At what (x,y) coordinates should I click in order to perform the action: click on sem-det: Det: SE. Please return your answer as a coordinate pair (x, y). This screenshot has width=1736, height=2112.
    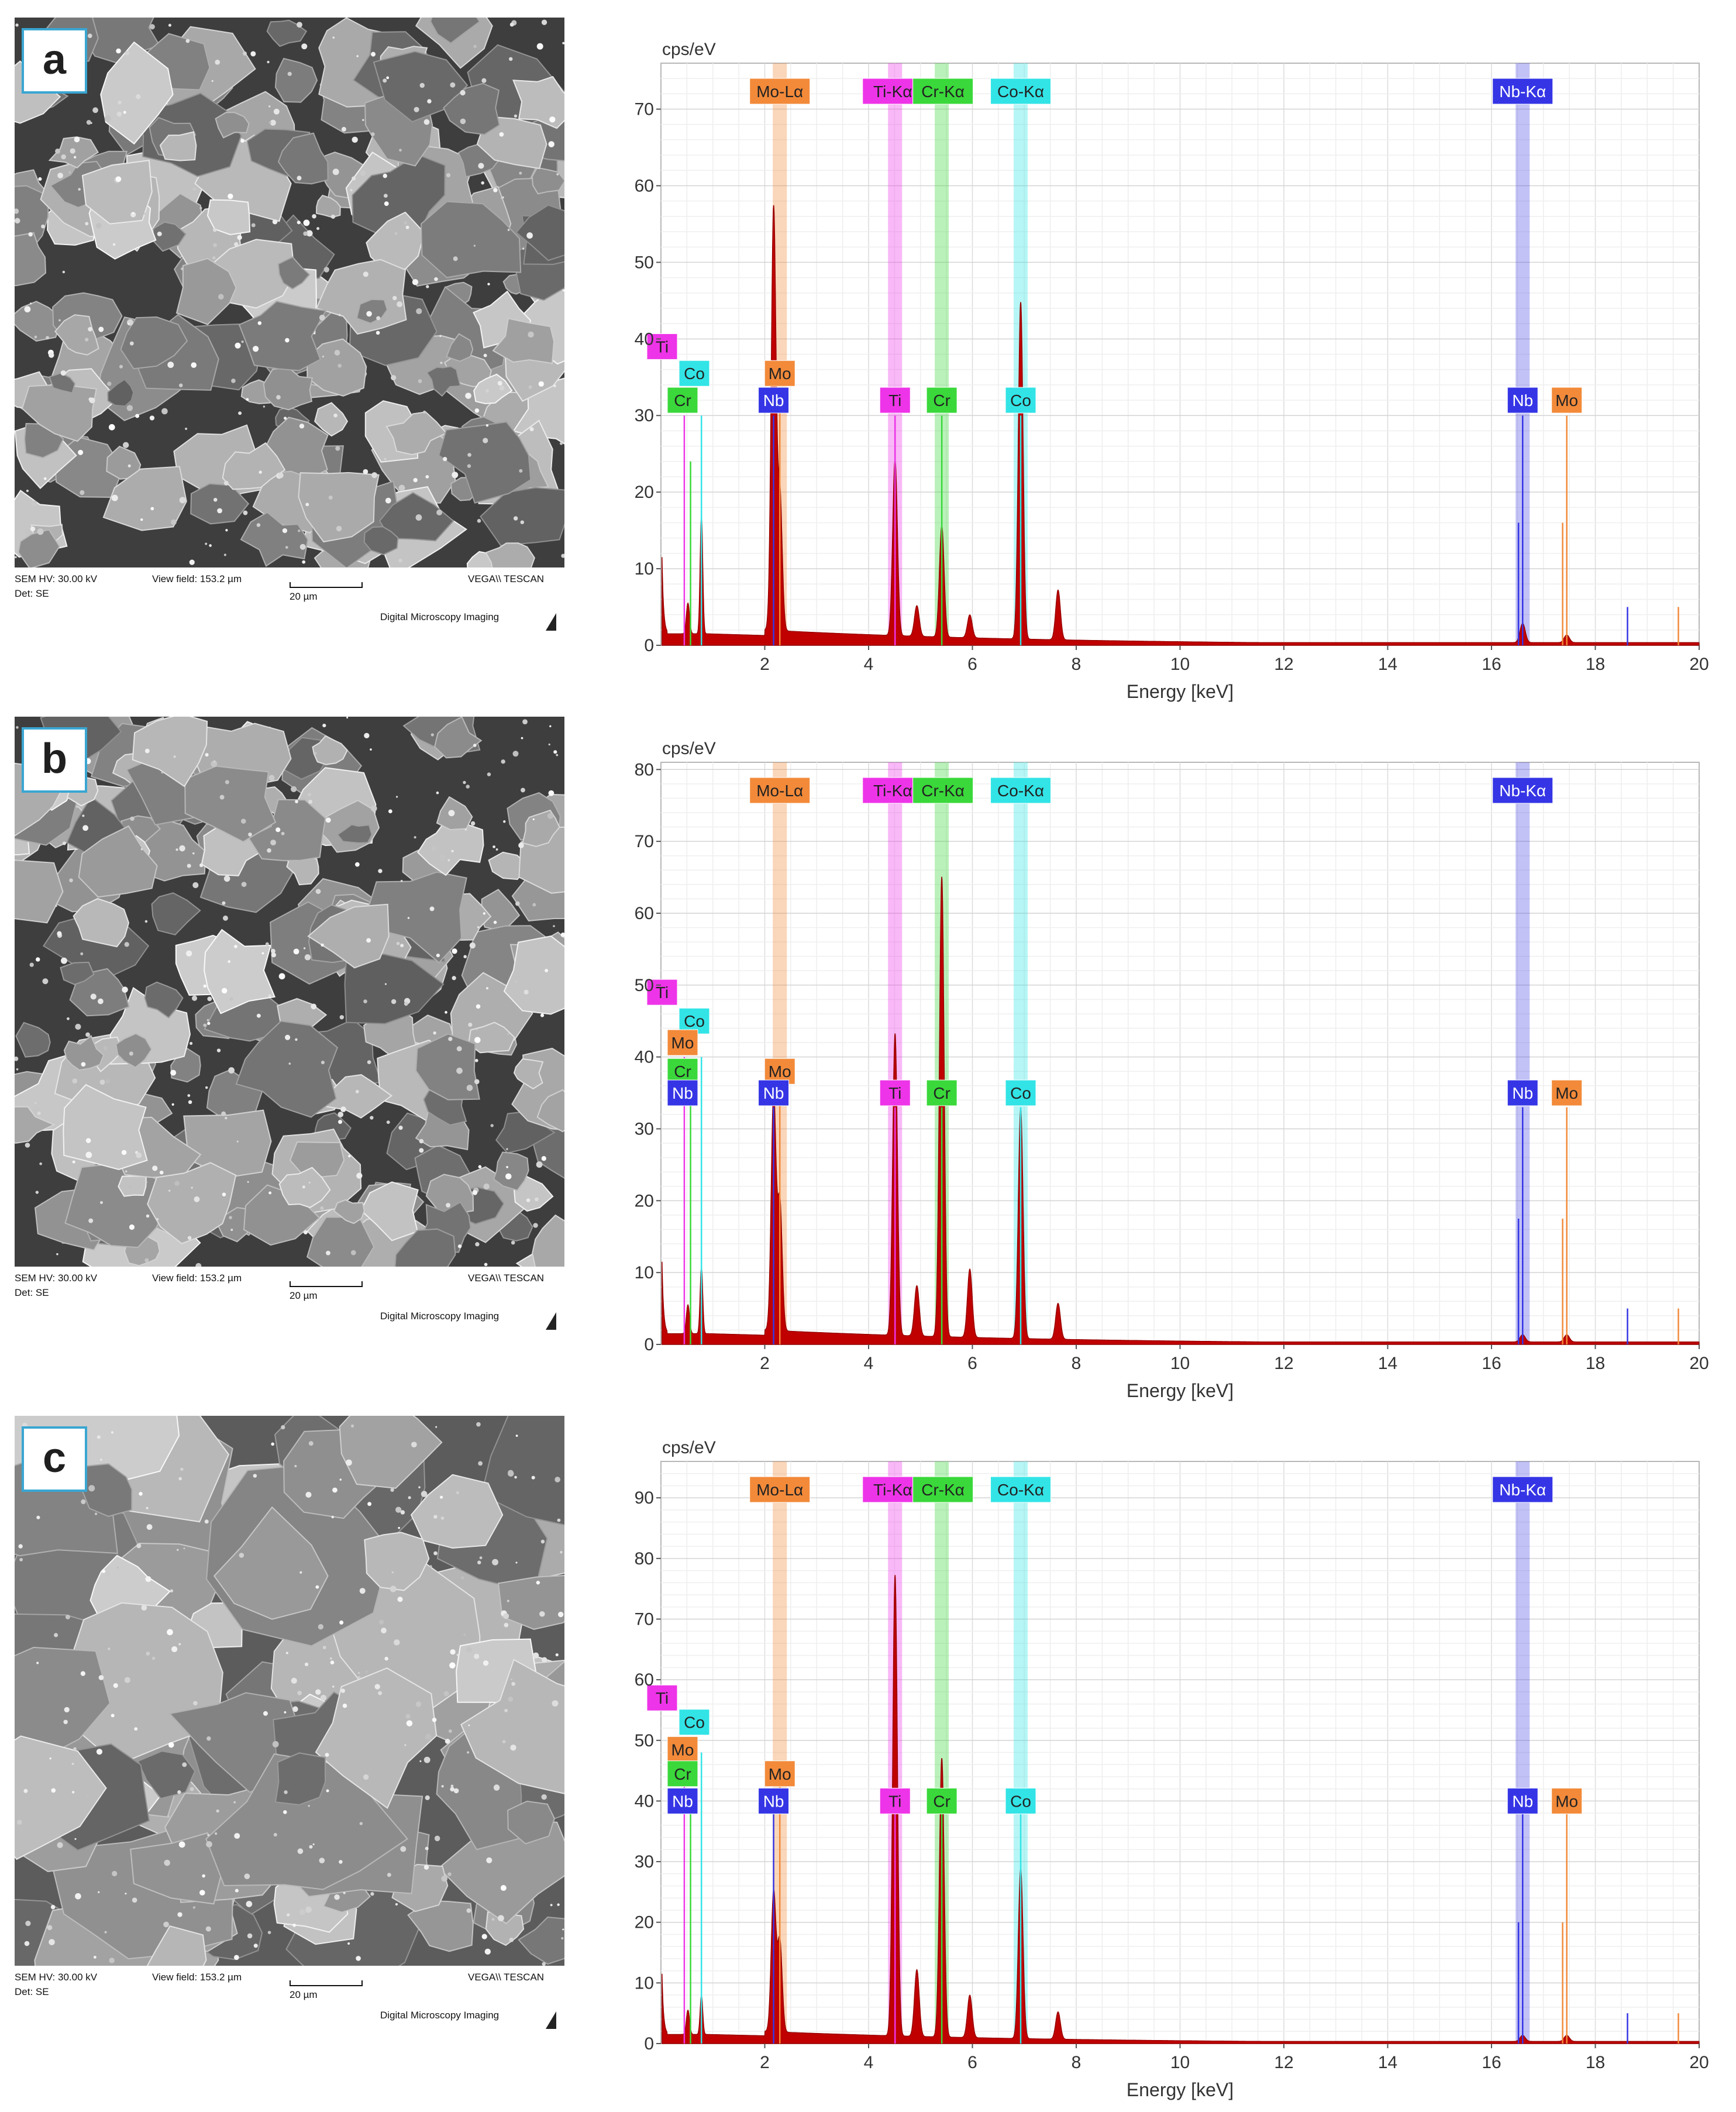
    Looking at the image, I should click on (32, 594).